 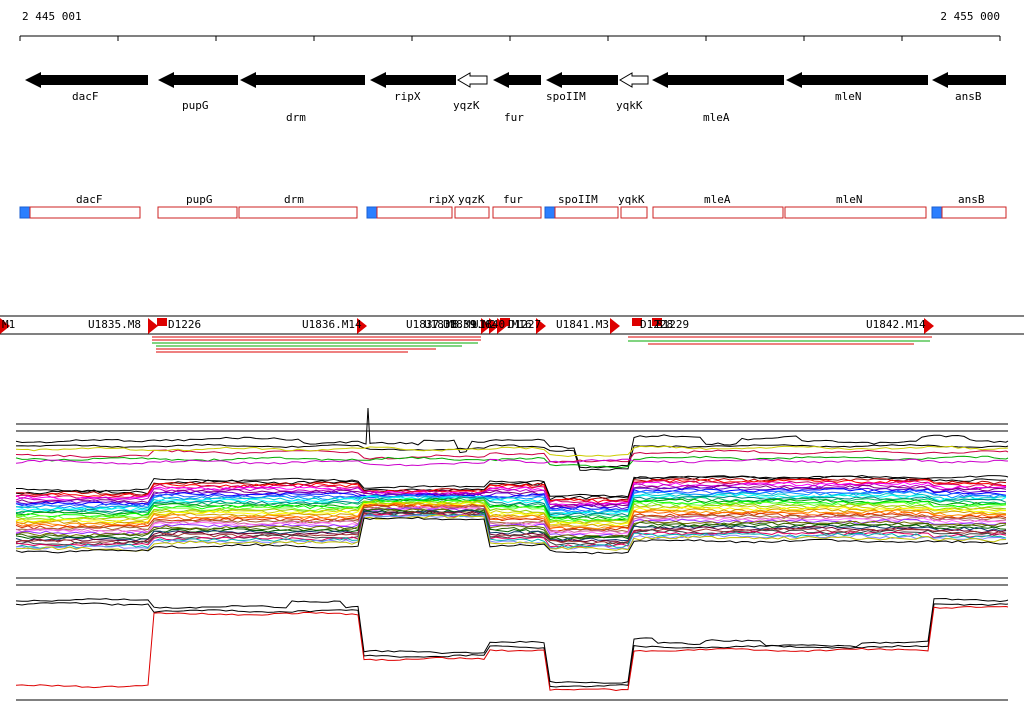 I want to click on gene-box-label: spoIIM, so click(x=578, y=199).